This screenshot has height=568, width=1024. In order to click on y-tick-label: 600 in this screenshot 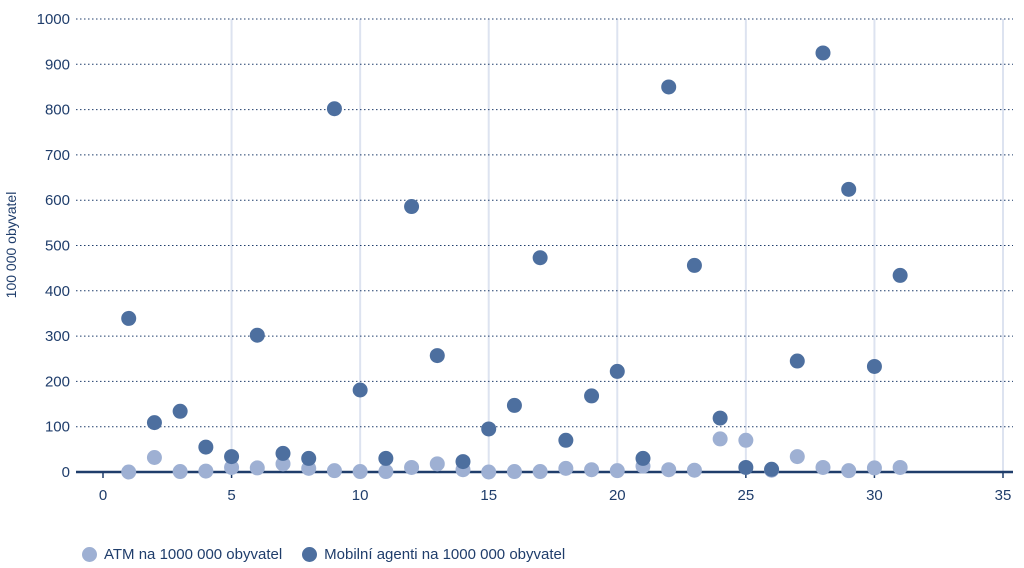, I will do `click(57, 200)`.